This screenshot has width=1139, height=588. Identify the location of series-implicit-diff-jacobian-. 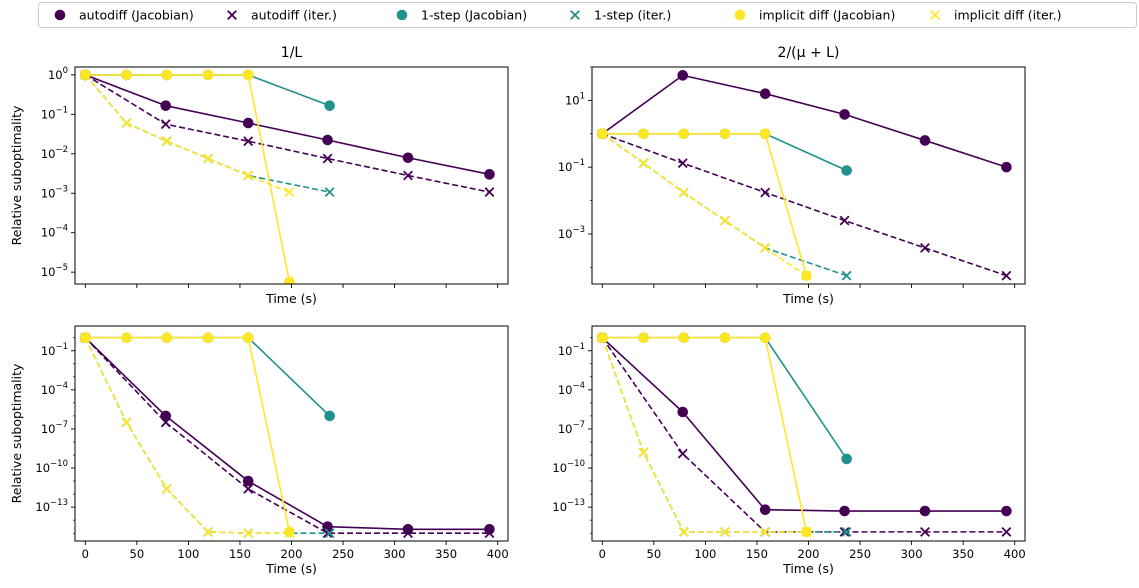
(187, 435).